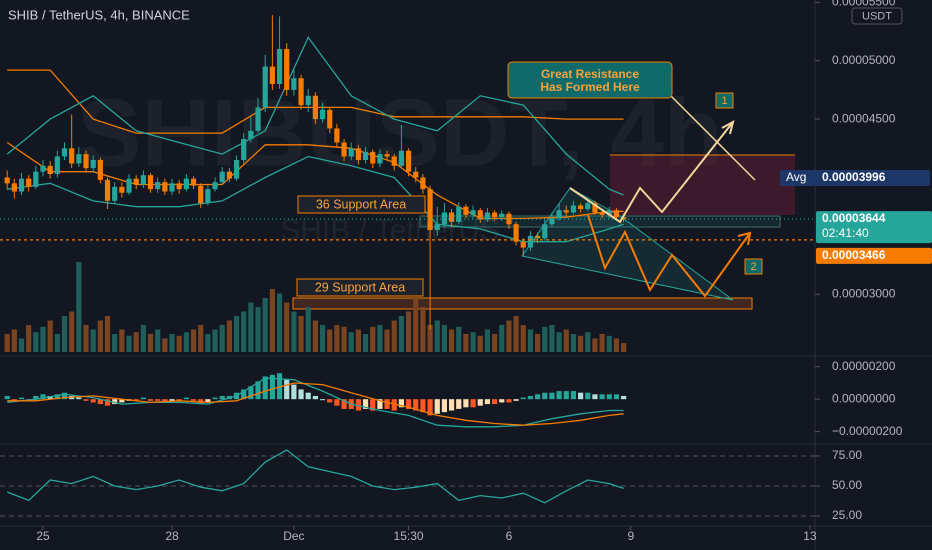 The image size is (932, 550). What do you see at coordinates (864, 398) in the screenshot?
I see `y-tick-label: 0.00000000` at bounding box center [864, 398].